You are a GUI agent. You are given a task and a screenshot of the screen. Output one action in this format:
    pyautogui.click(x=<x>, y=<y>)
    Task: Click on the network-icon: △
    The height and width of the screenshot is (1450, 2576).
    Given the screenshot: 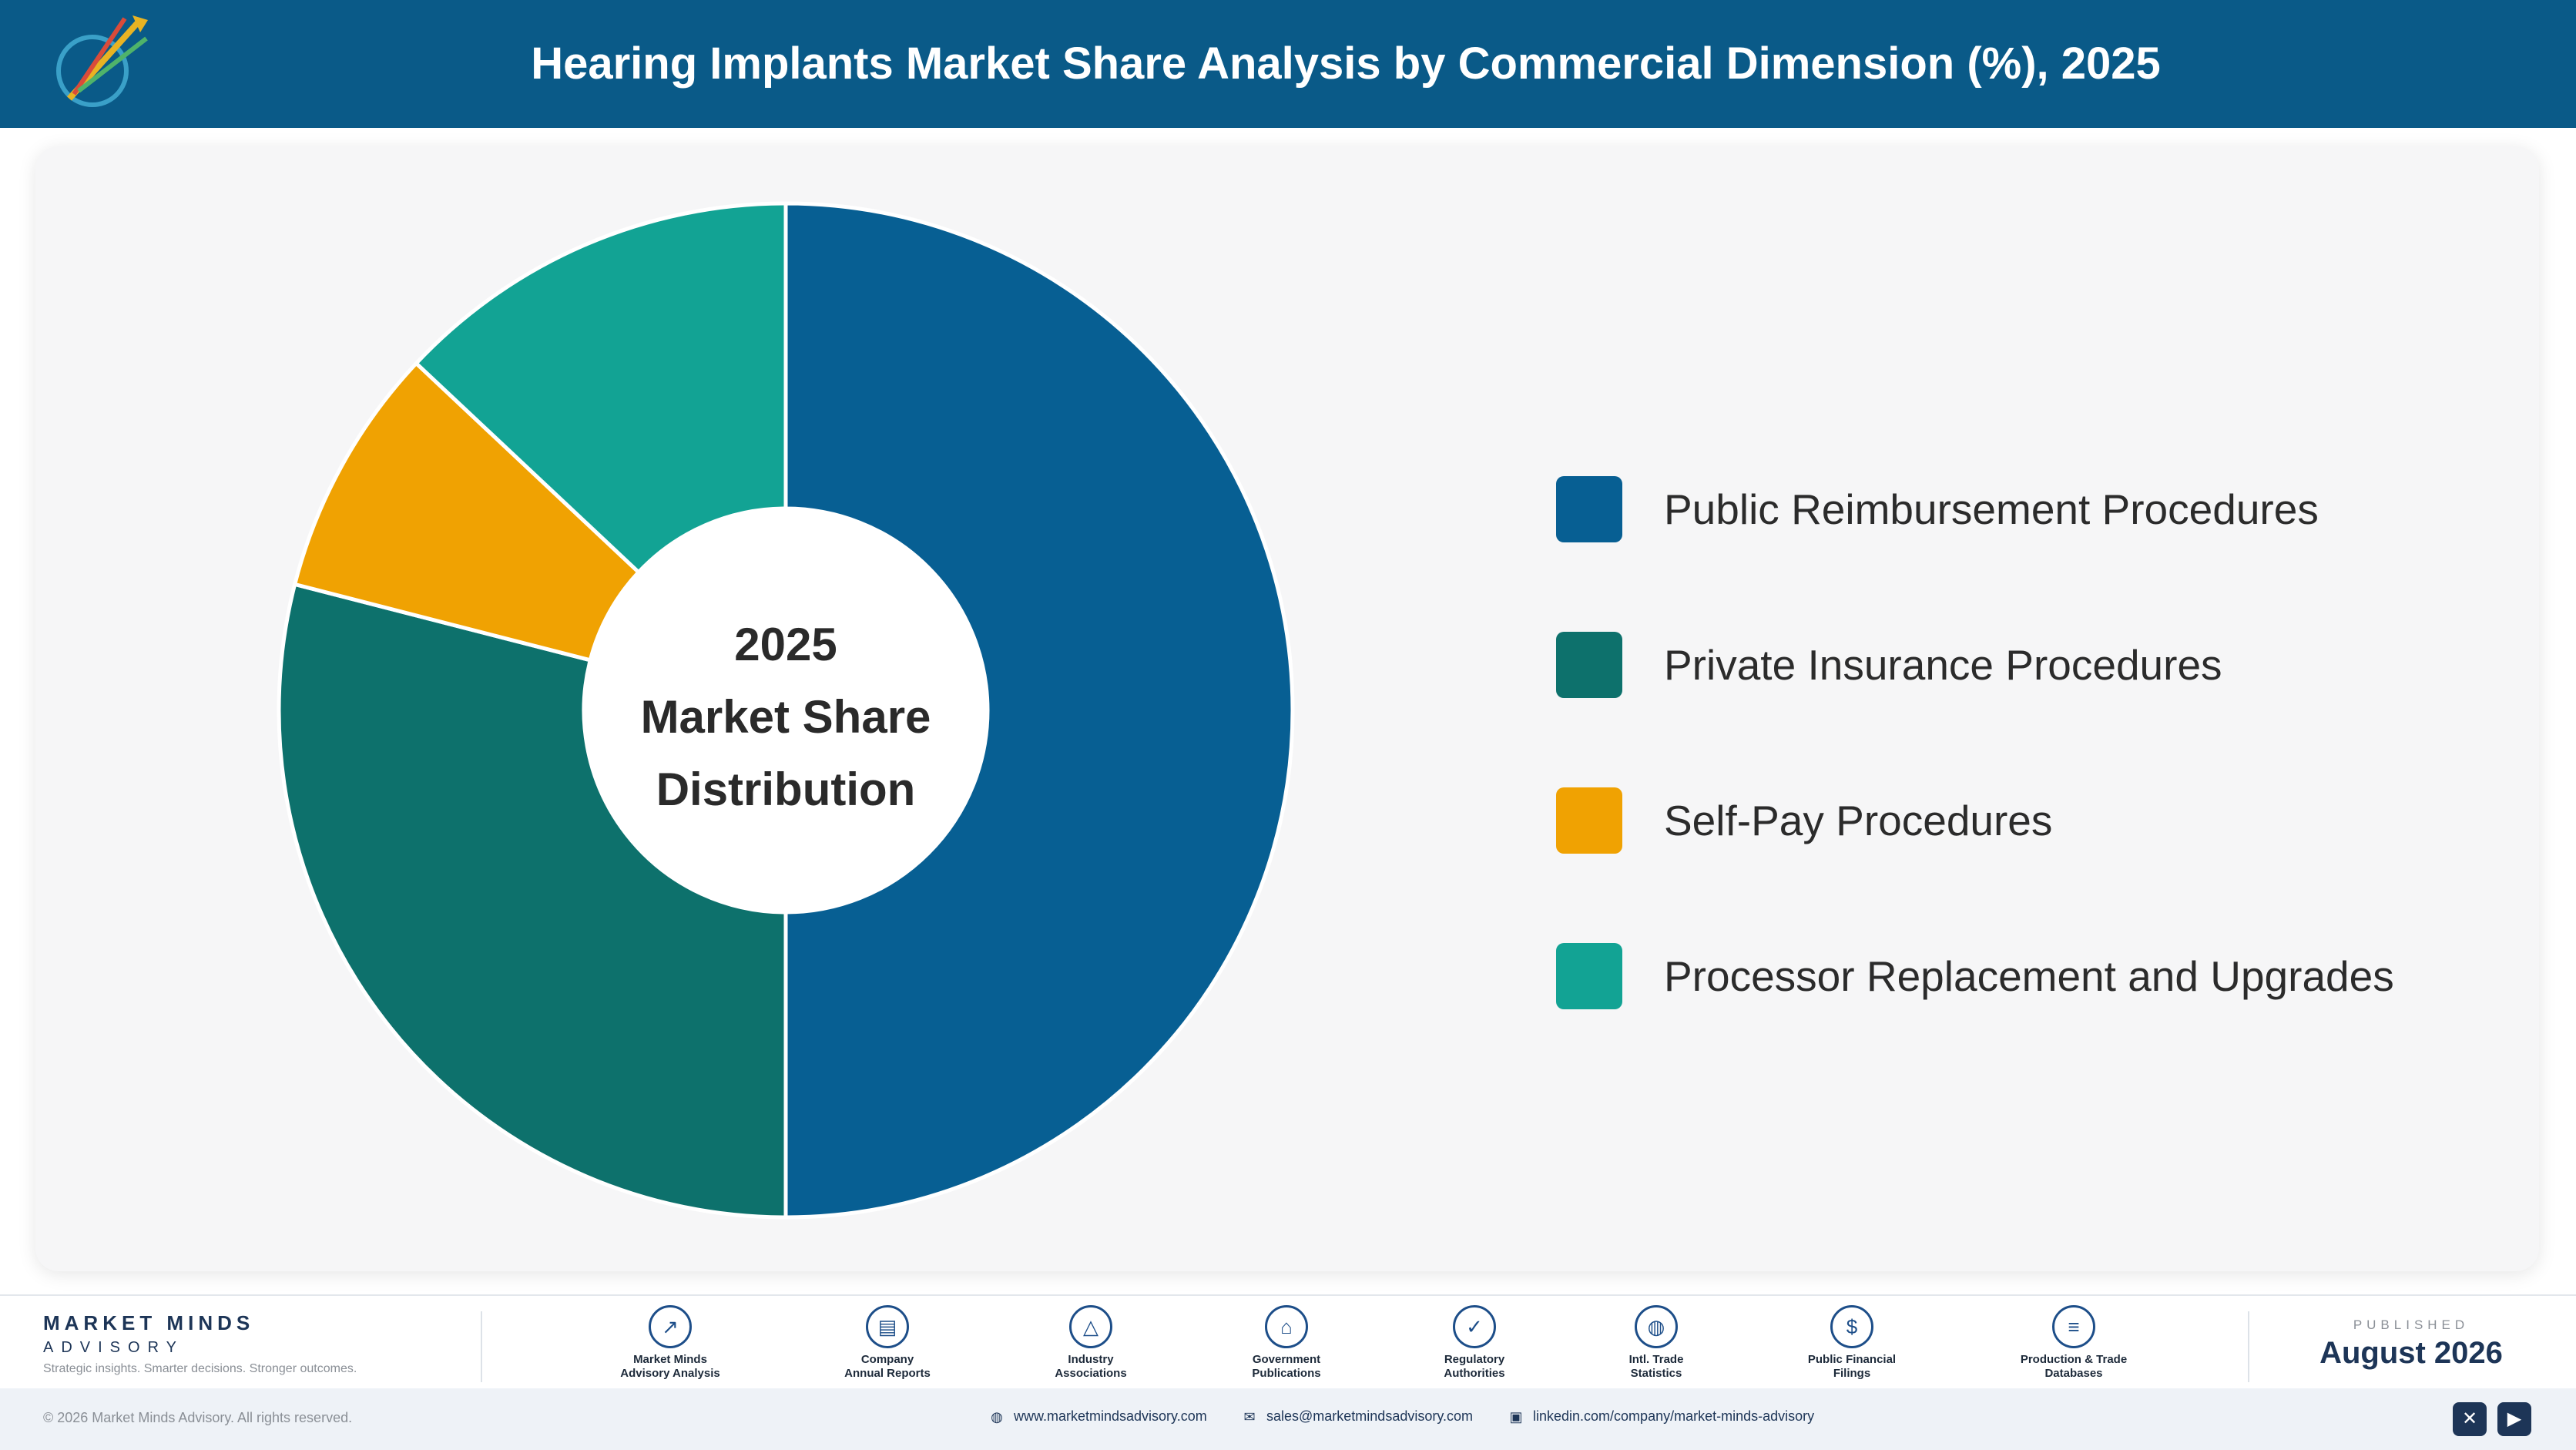 What is the action you would take?
    pyautogui.click(x=1090, y=1326)
    